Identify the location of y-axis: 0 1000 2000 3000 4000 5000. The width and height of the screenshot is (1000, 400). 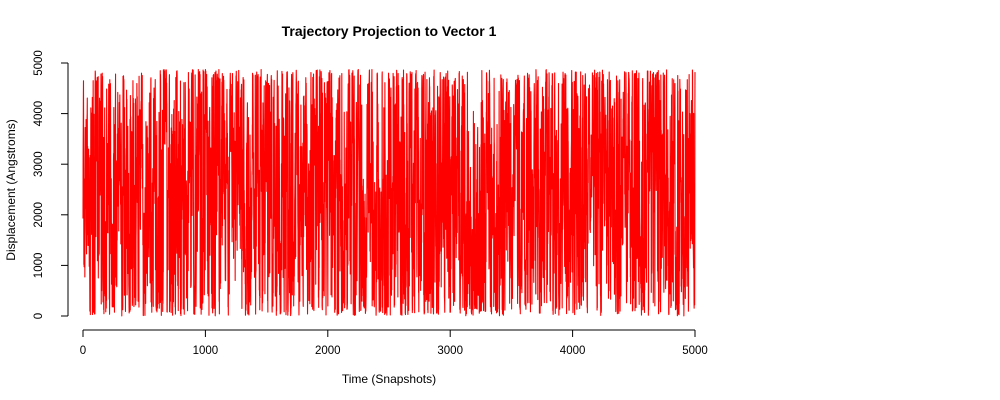
(51, 184).